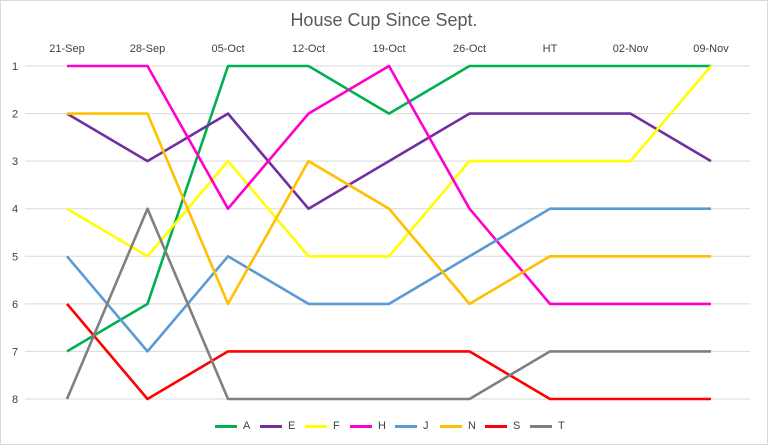 The image size is (768, 445). What do you see at coordinates (550, 49) in the screenshot?
I see `x-tick-label: HT` at bounding box center [550, 49].